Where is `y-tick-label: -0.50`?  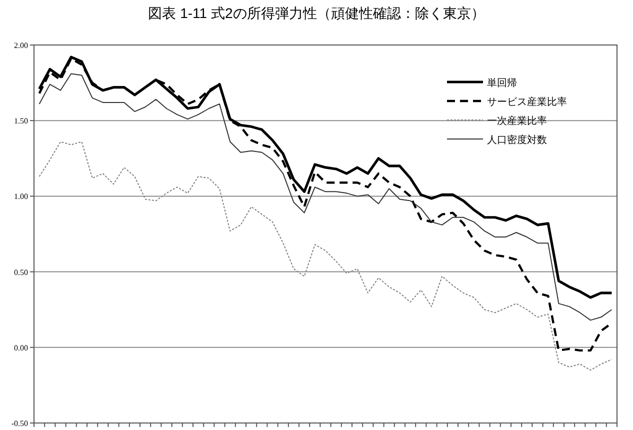
y-tick-label: -0.50 is located at coordinates (19, 423).